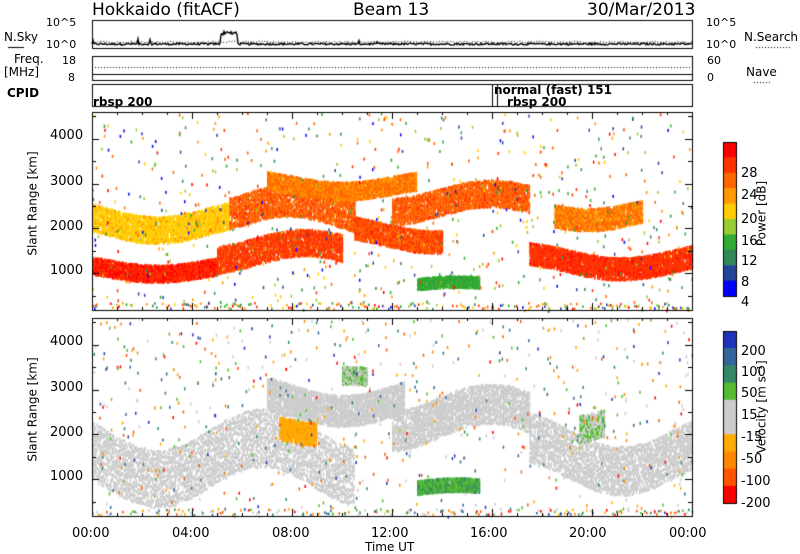 The image size is (800, 554). Describe the element at coordinates (752, 459) in the screenshot. I see `vel-cbar-tick-m50: -50` at that location.